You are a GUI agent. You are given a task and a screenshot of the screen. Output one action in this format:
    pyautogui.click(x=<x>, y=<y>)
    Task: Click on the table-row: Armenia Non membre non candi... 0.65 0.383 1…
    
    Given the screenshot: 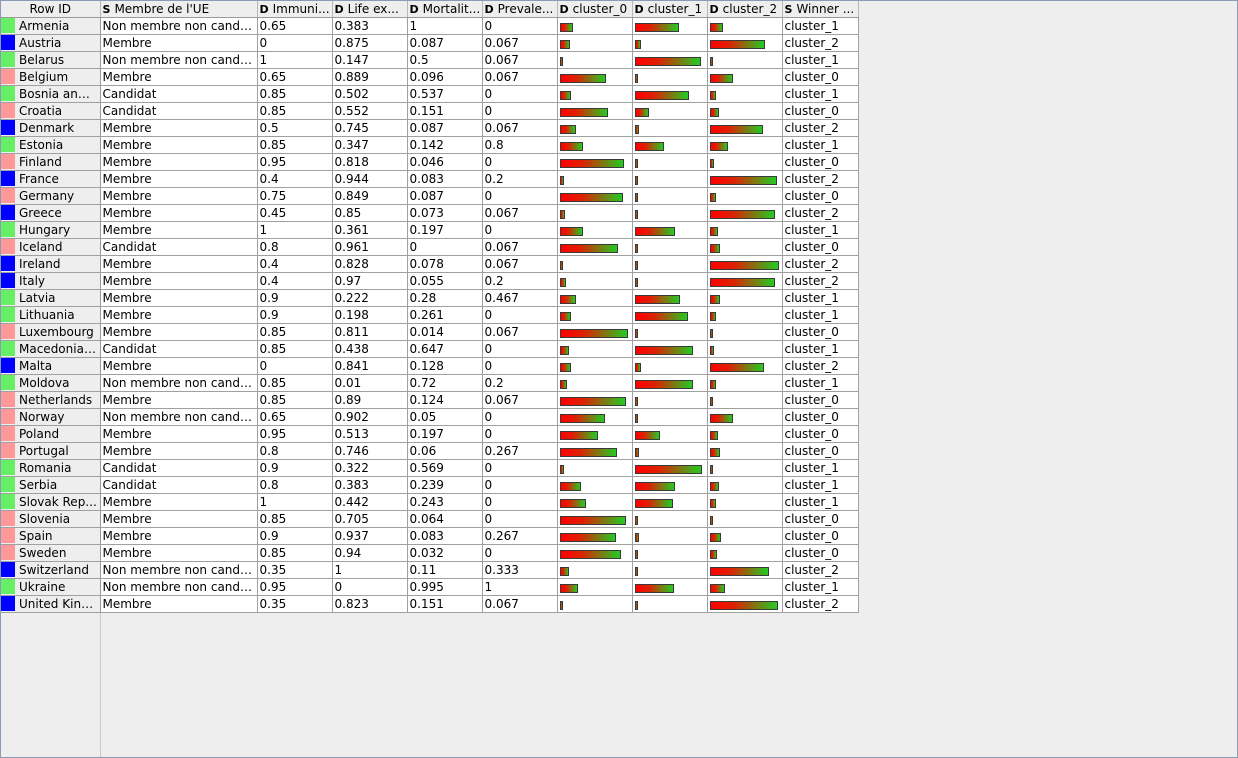 What is the action you would take?
    pyautogui.click(x=430, y=26)
    